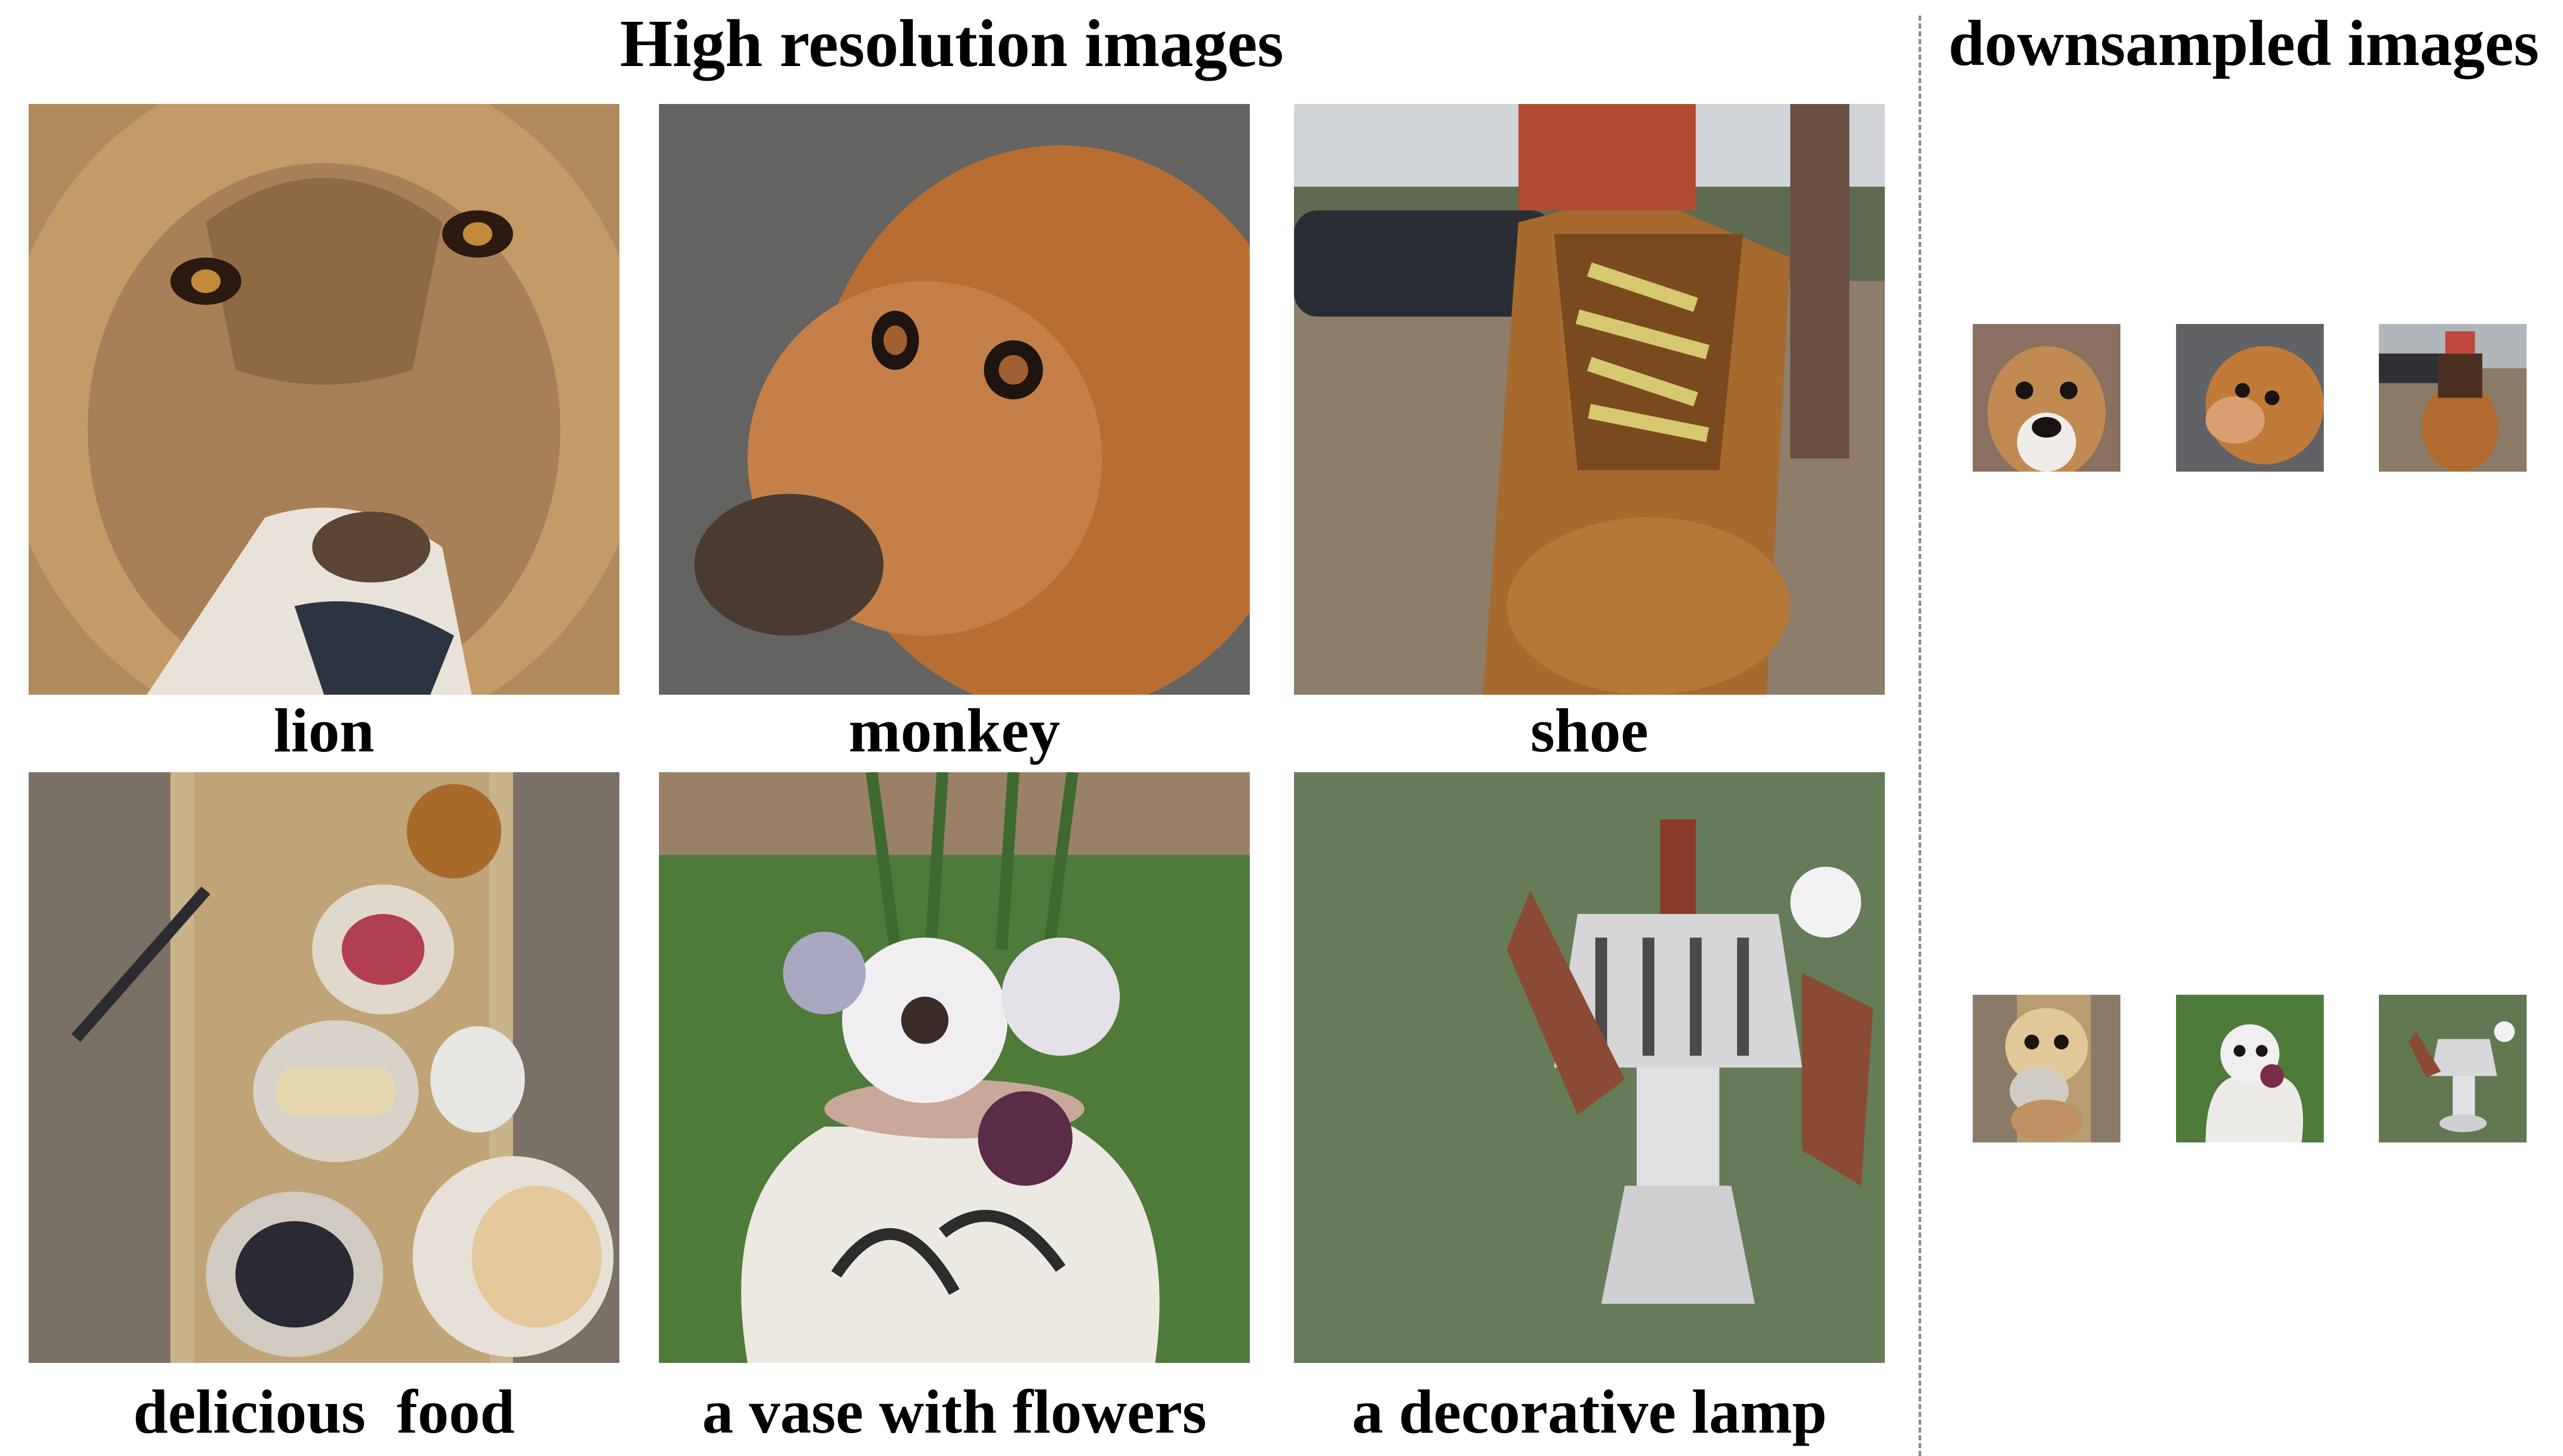  I want to click on caption-shoe: shoe, so click(1589, 731).